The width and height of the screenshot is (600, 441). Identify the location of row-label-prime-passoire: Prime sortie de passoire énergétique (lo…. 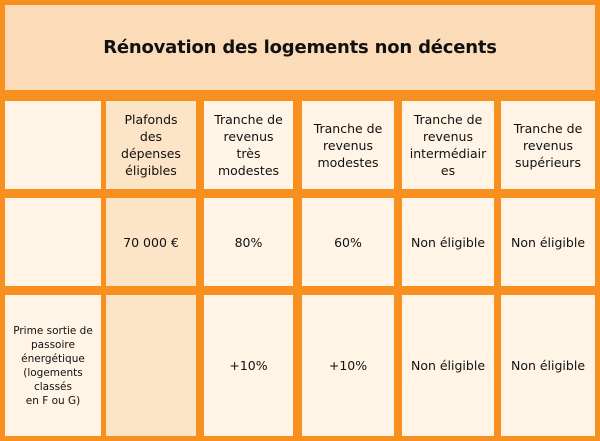
(53, 365).